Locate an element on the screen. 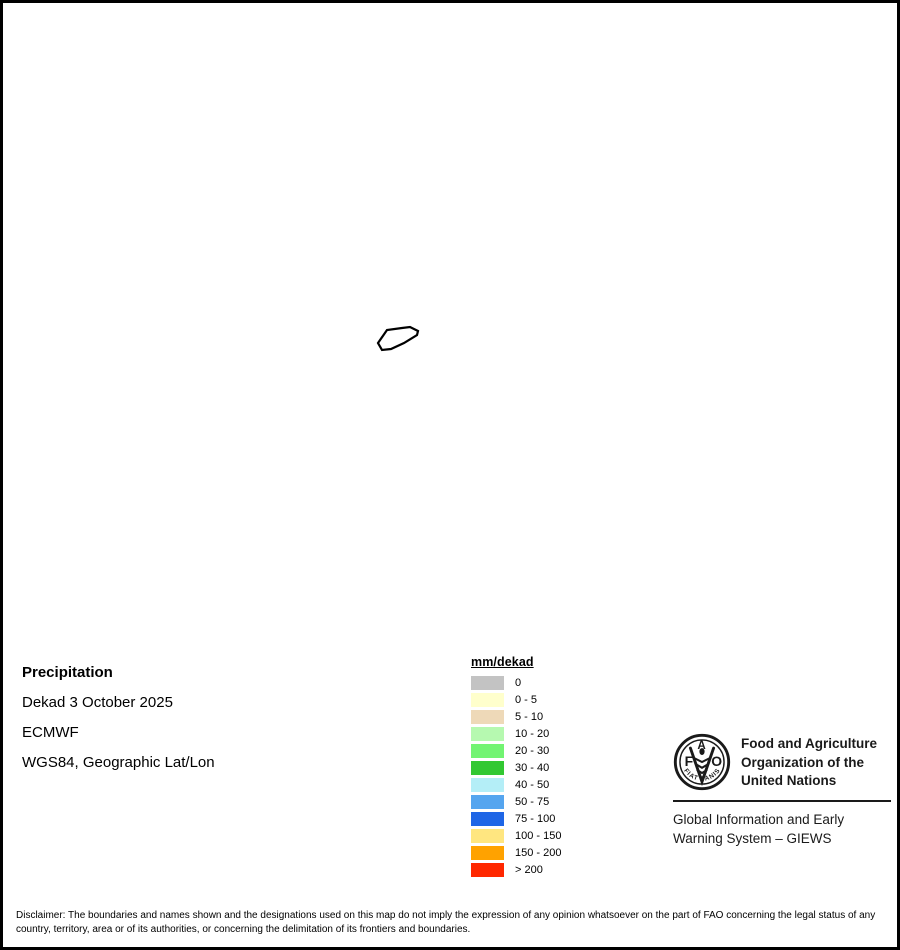 This screenshot has width=900, height=950. legend-item: 30 - 40 is located at coordinates (516, 767).